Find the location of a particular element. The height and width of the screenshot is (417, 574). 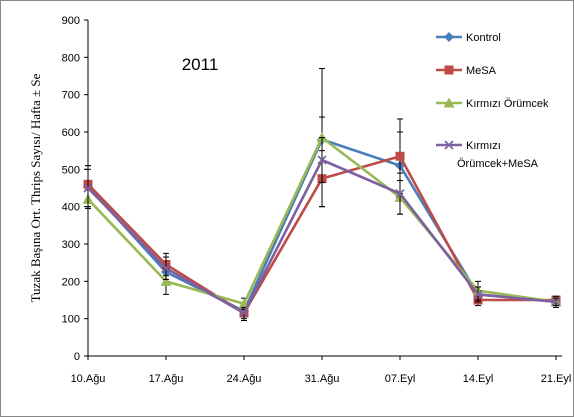

legend-item: Kırmızı Örümcek+MeSA is located at coordinates (487, 155).